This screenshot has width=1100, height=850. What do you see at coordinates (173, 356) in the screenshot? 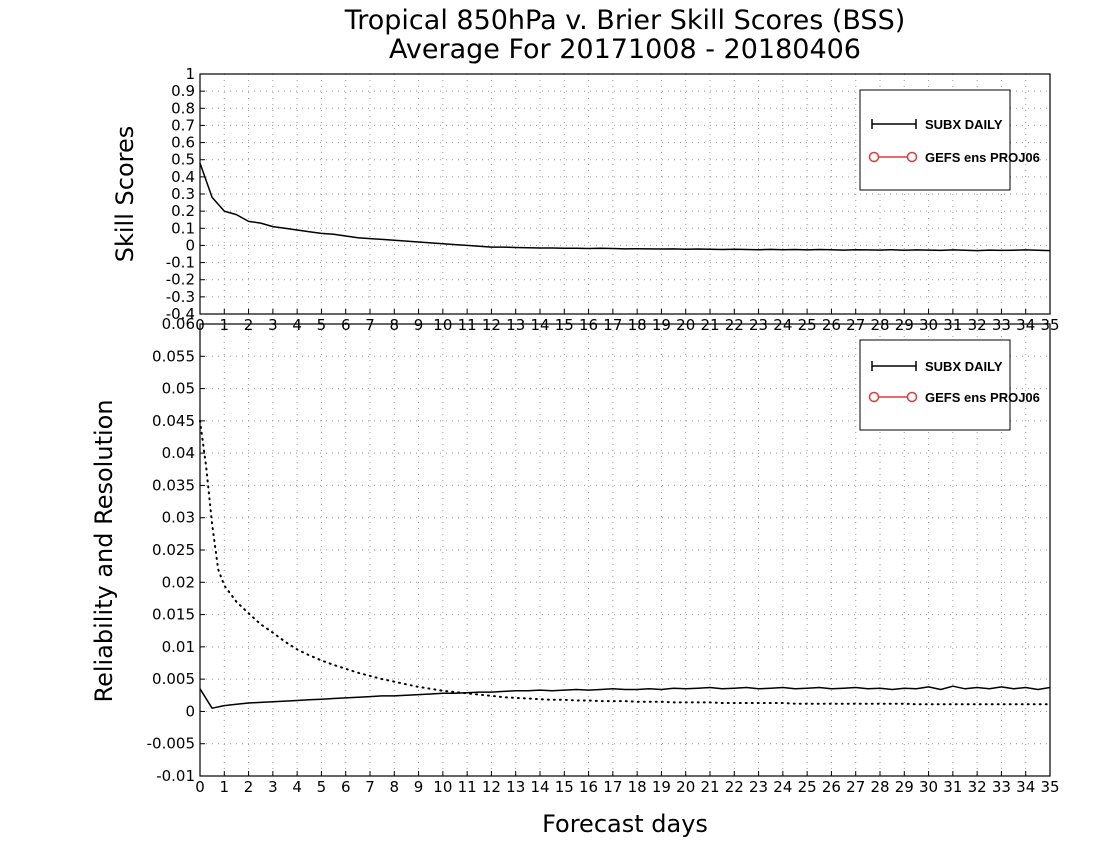
I see `y-tick-label: 0.055` at bounding box center [173, 356].